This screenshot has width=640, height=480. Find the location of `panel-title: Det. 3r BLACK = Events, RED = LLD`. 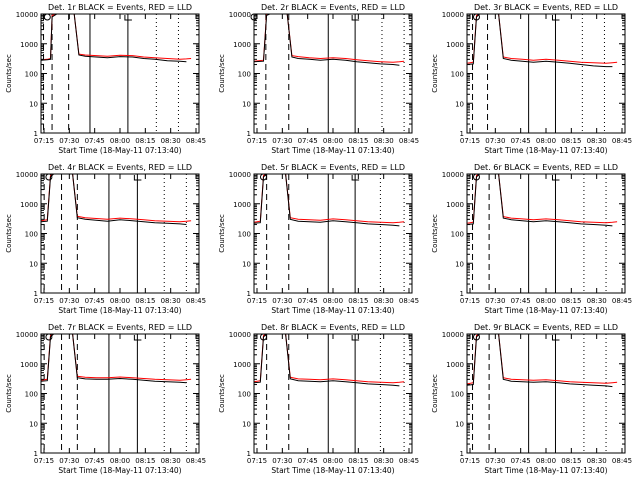

panel-title: Det. 3r BLACK = Events, RED = LLD is located at coordinates (546, 7).